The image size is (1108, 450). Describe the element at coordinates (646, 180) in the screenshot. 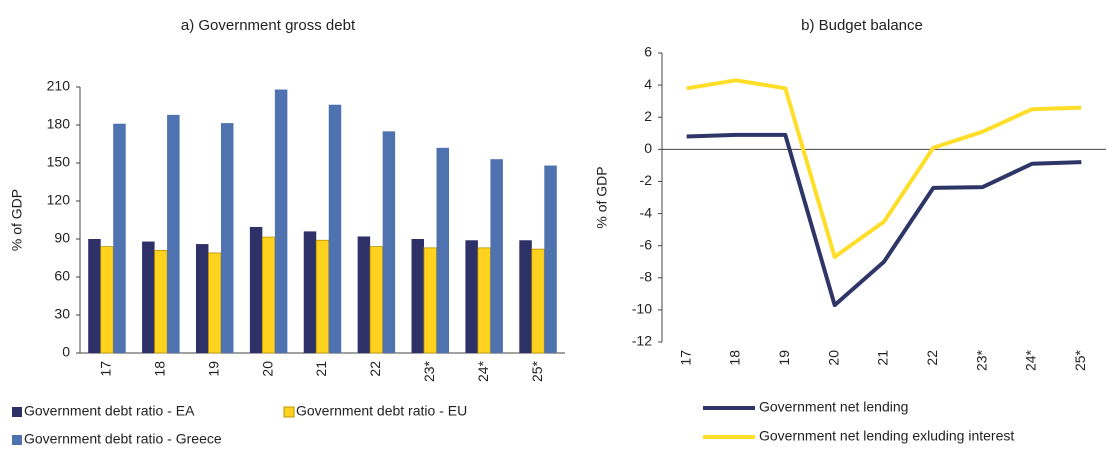

I see `y-tick-label: -2` at that location.